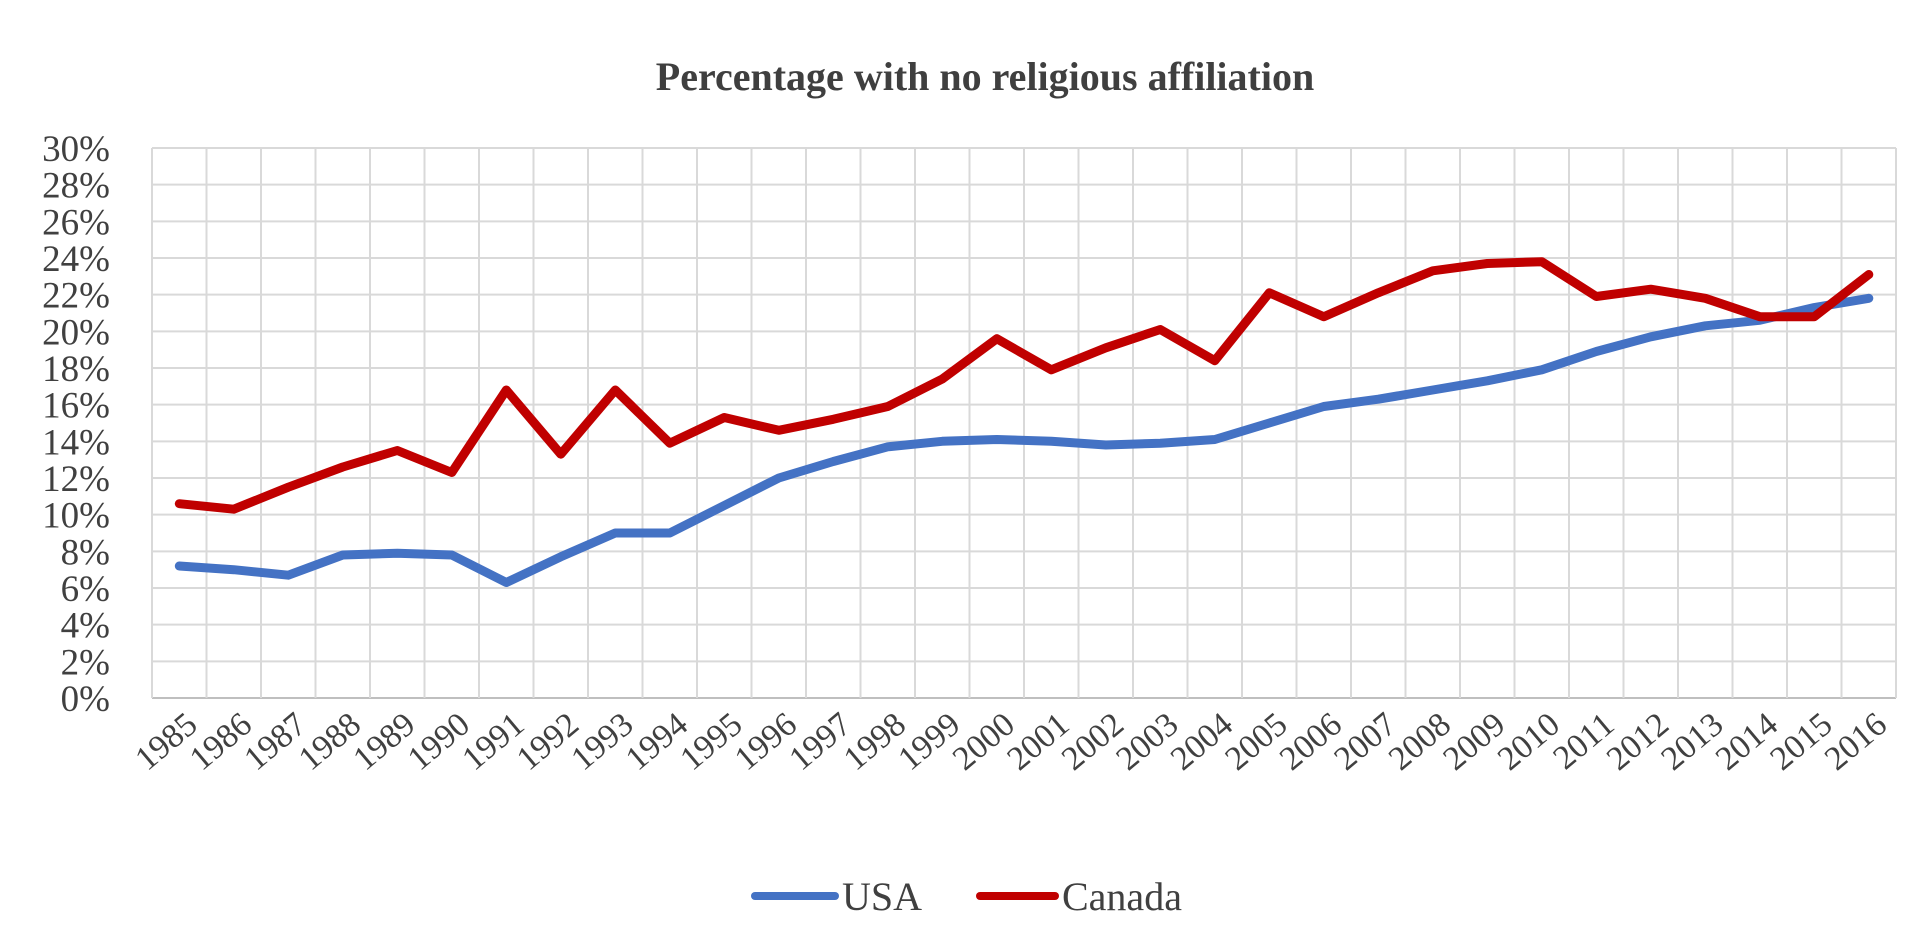  I want to click on data-point-canada-1994, so click(669, 443).